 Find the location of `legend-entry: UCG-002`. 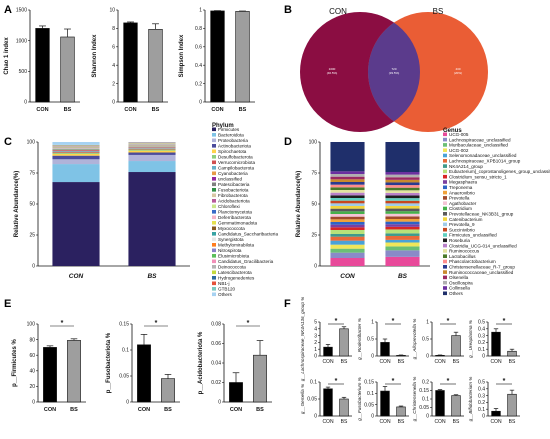

legend-entry: UCG-002 is located at coordinates (459, 150).